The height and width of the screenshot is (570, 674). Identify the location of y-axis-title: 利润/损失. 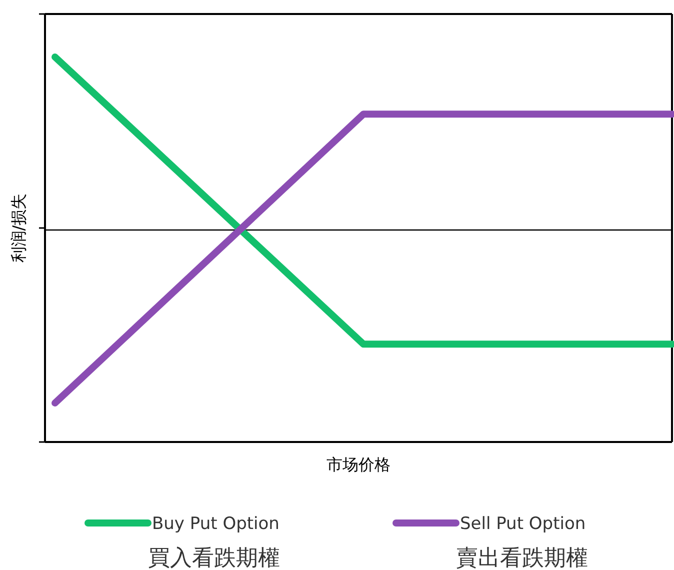
(18, 228).